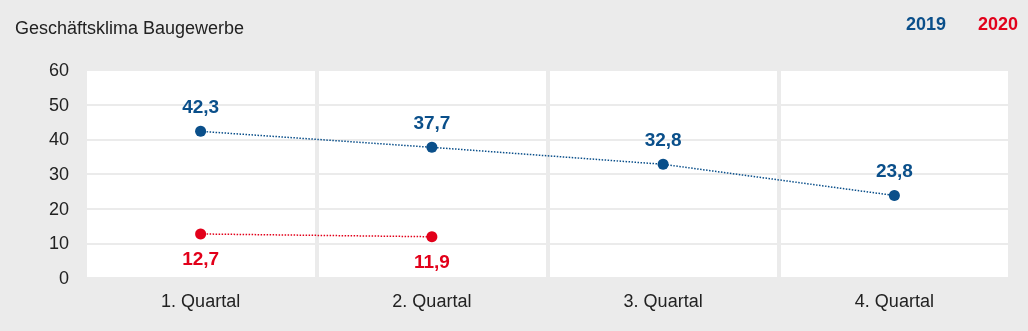 The image size is (1028, 331). What do you see at coordinates (130, 28) in the screenshot?
I see `chart-title: Geschäftsklima Baugewerbe` at bounding box center [130, 28].